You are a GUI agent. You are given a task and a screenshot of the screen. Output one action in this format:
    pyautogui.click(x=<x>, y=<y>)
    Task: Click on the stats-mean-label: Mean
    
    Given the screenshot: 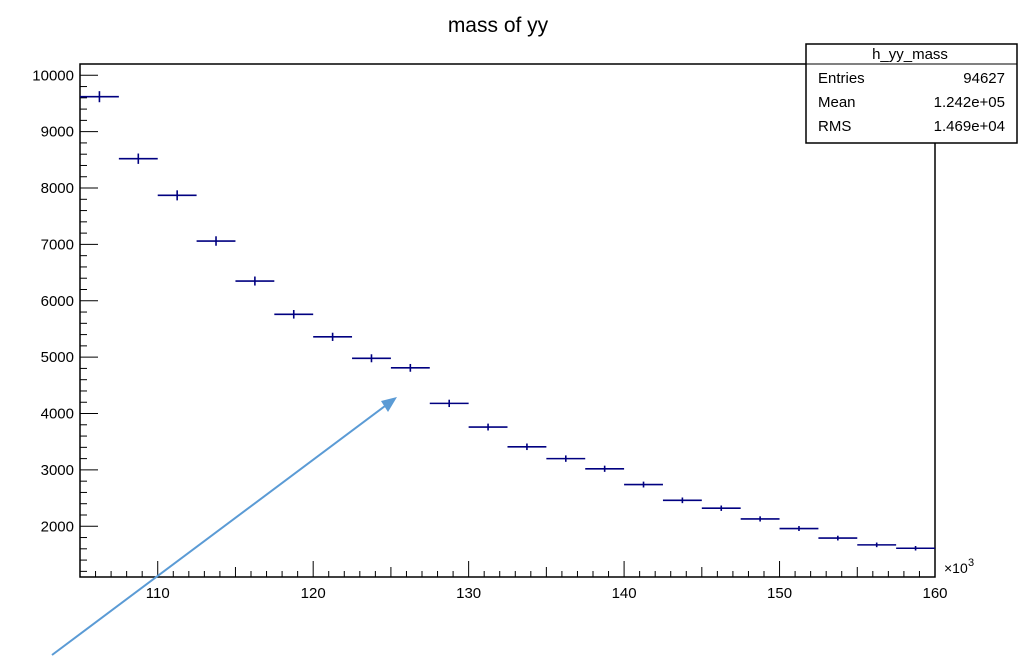 What is the action you would take?
    pyautogui.click(x=837, y=102)
    